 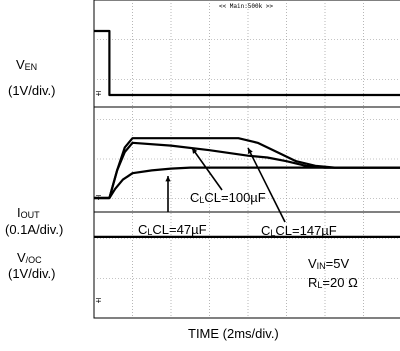 I want to click on arrow-cl-147uf-head, so click(x=250, y=151).